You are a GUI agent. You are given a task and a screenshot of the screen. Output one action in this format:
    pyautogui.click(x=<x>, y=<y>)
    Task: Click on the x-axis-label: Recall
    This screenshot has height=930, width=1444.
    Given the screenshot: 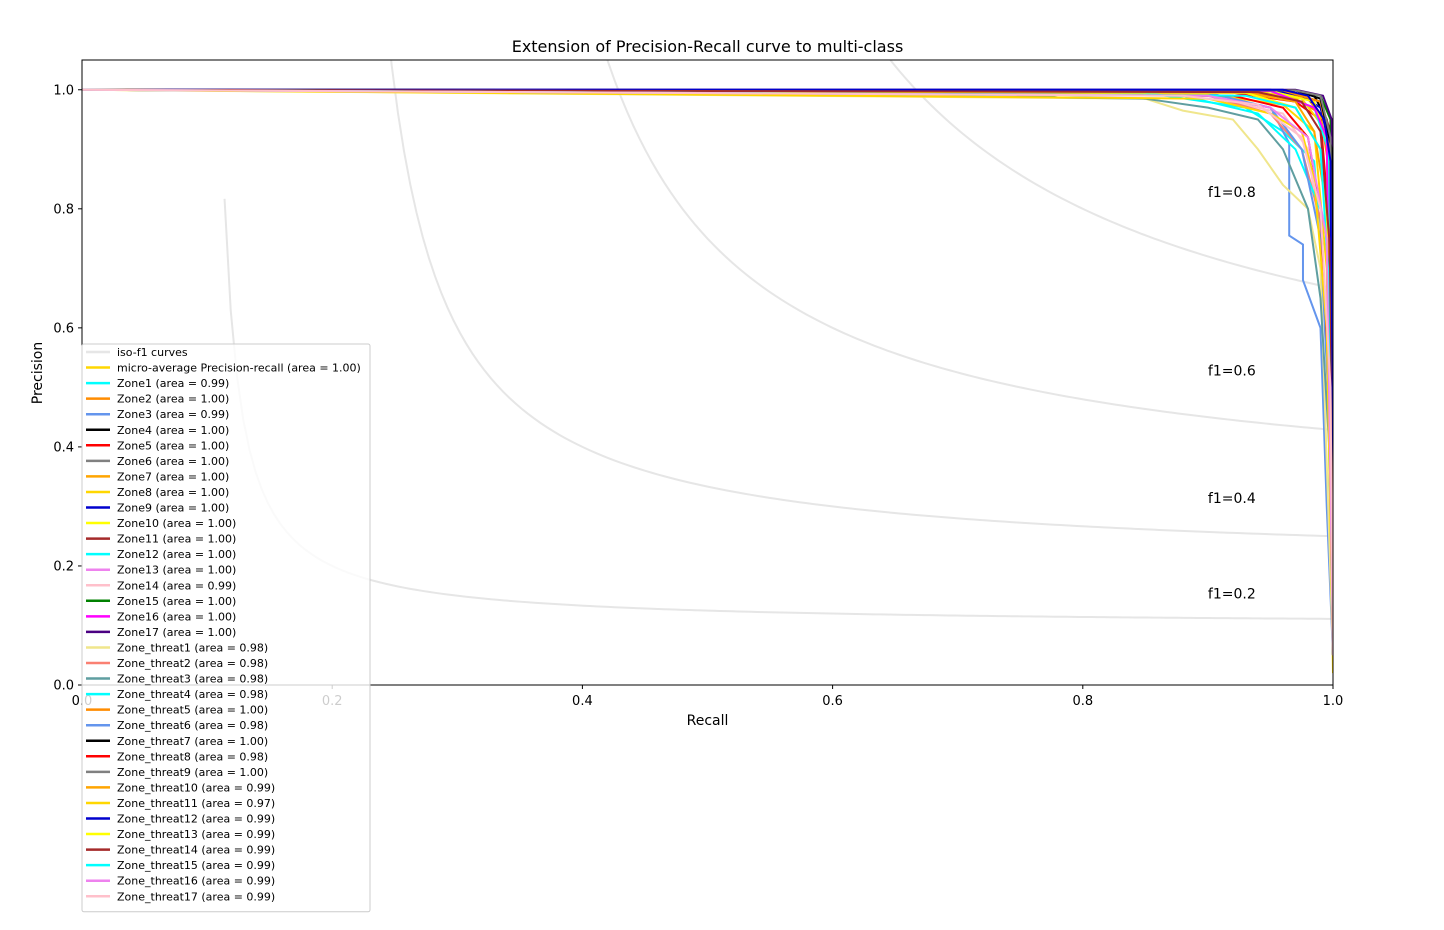 What is the action you would take?
    pyautogui.click(x=708, y=721)
    